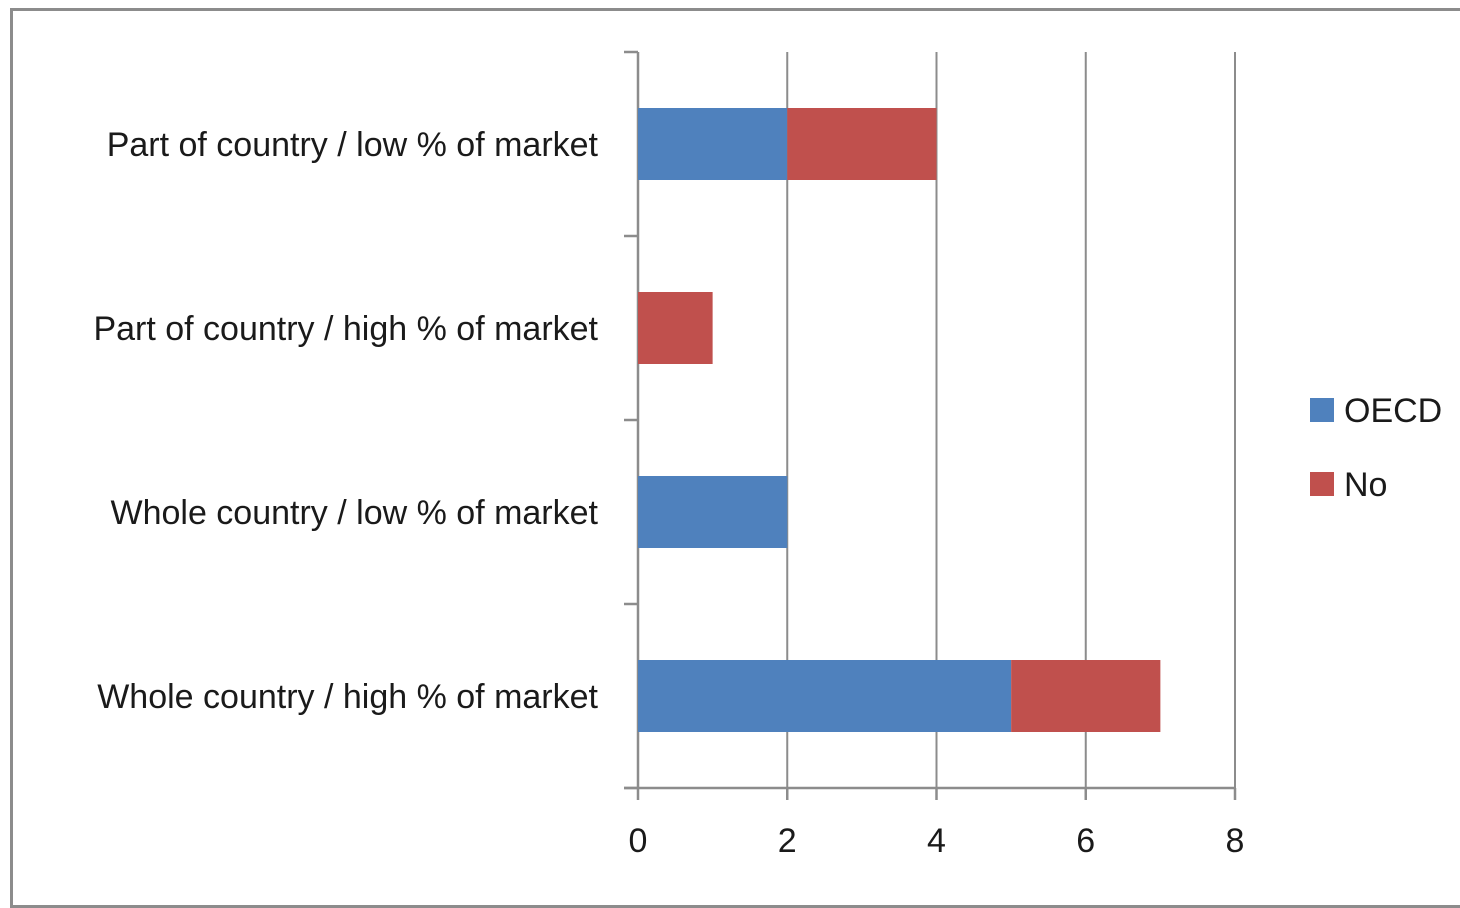  Describe the element at coordinates (638, 841) in the screenshot. I see `x-tick-label: 0` at that location.